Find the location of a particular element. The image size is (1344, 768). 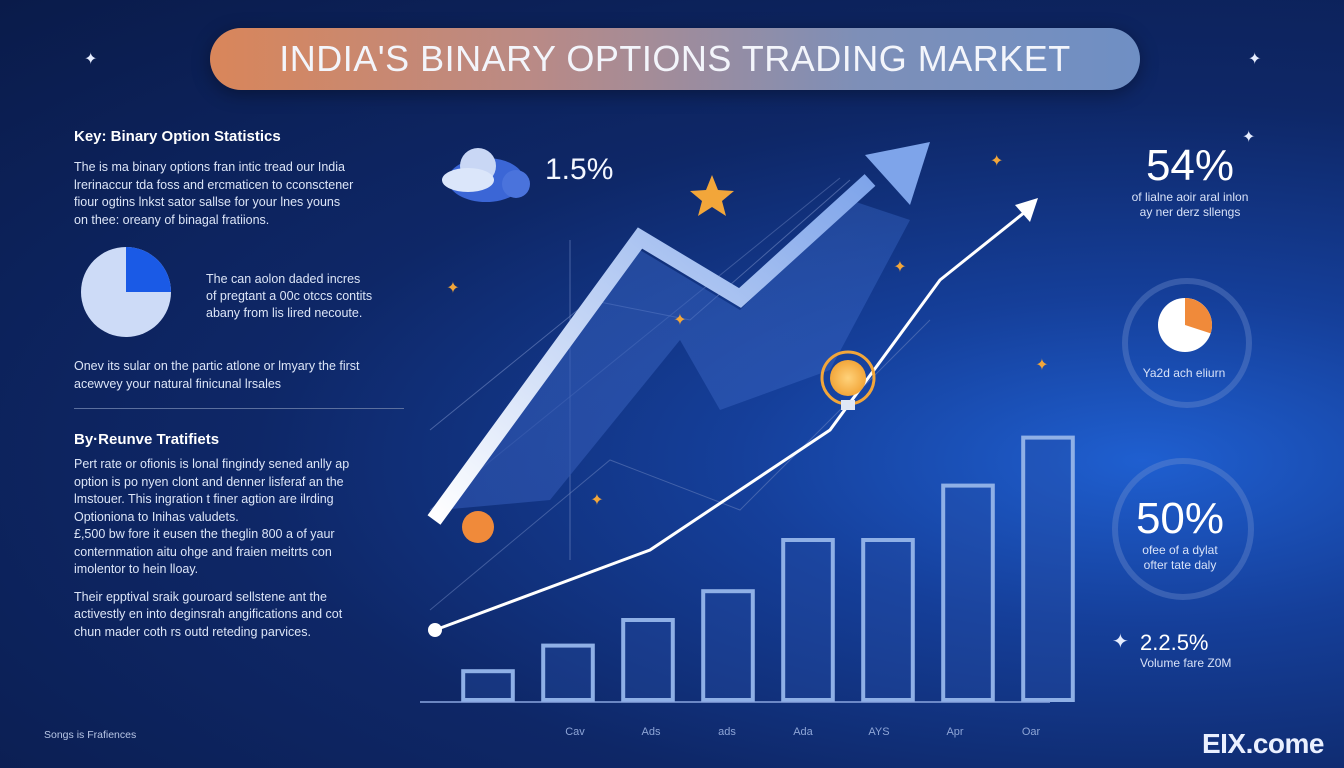

pie-caption-line: abany from lis lired necoute. is located at coordinates (284, 313).